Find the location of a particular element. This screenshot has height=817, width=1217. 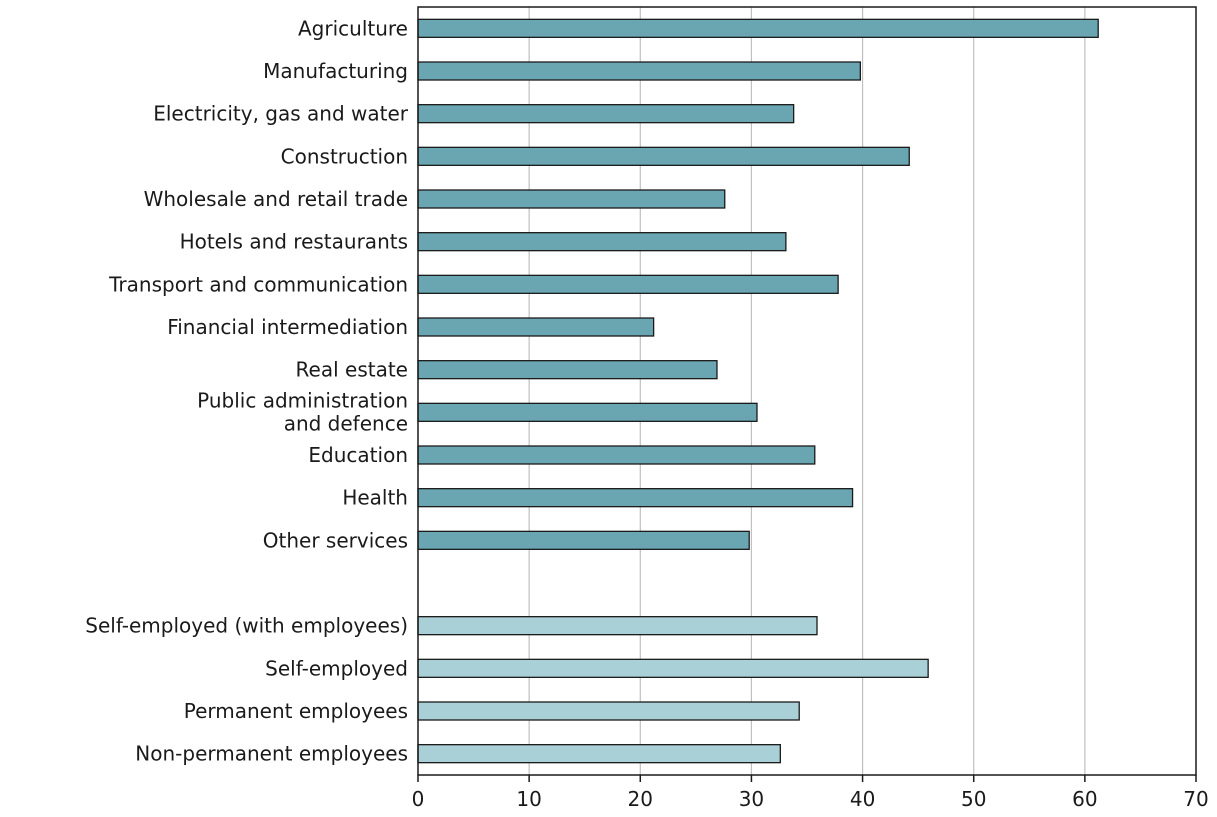

category-label: Other services is located at coordinates (335, 540).